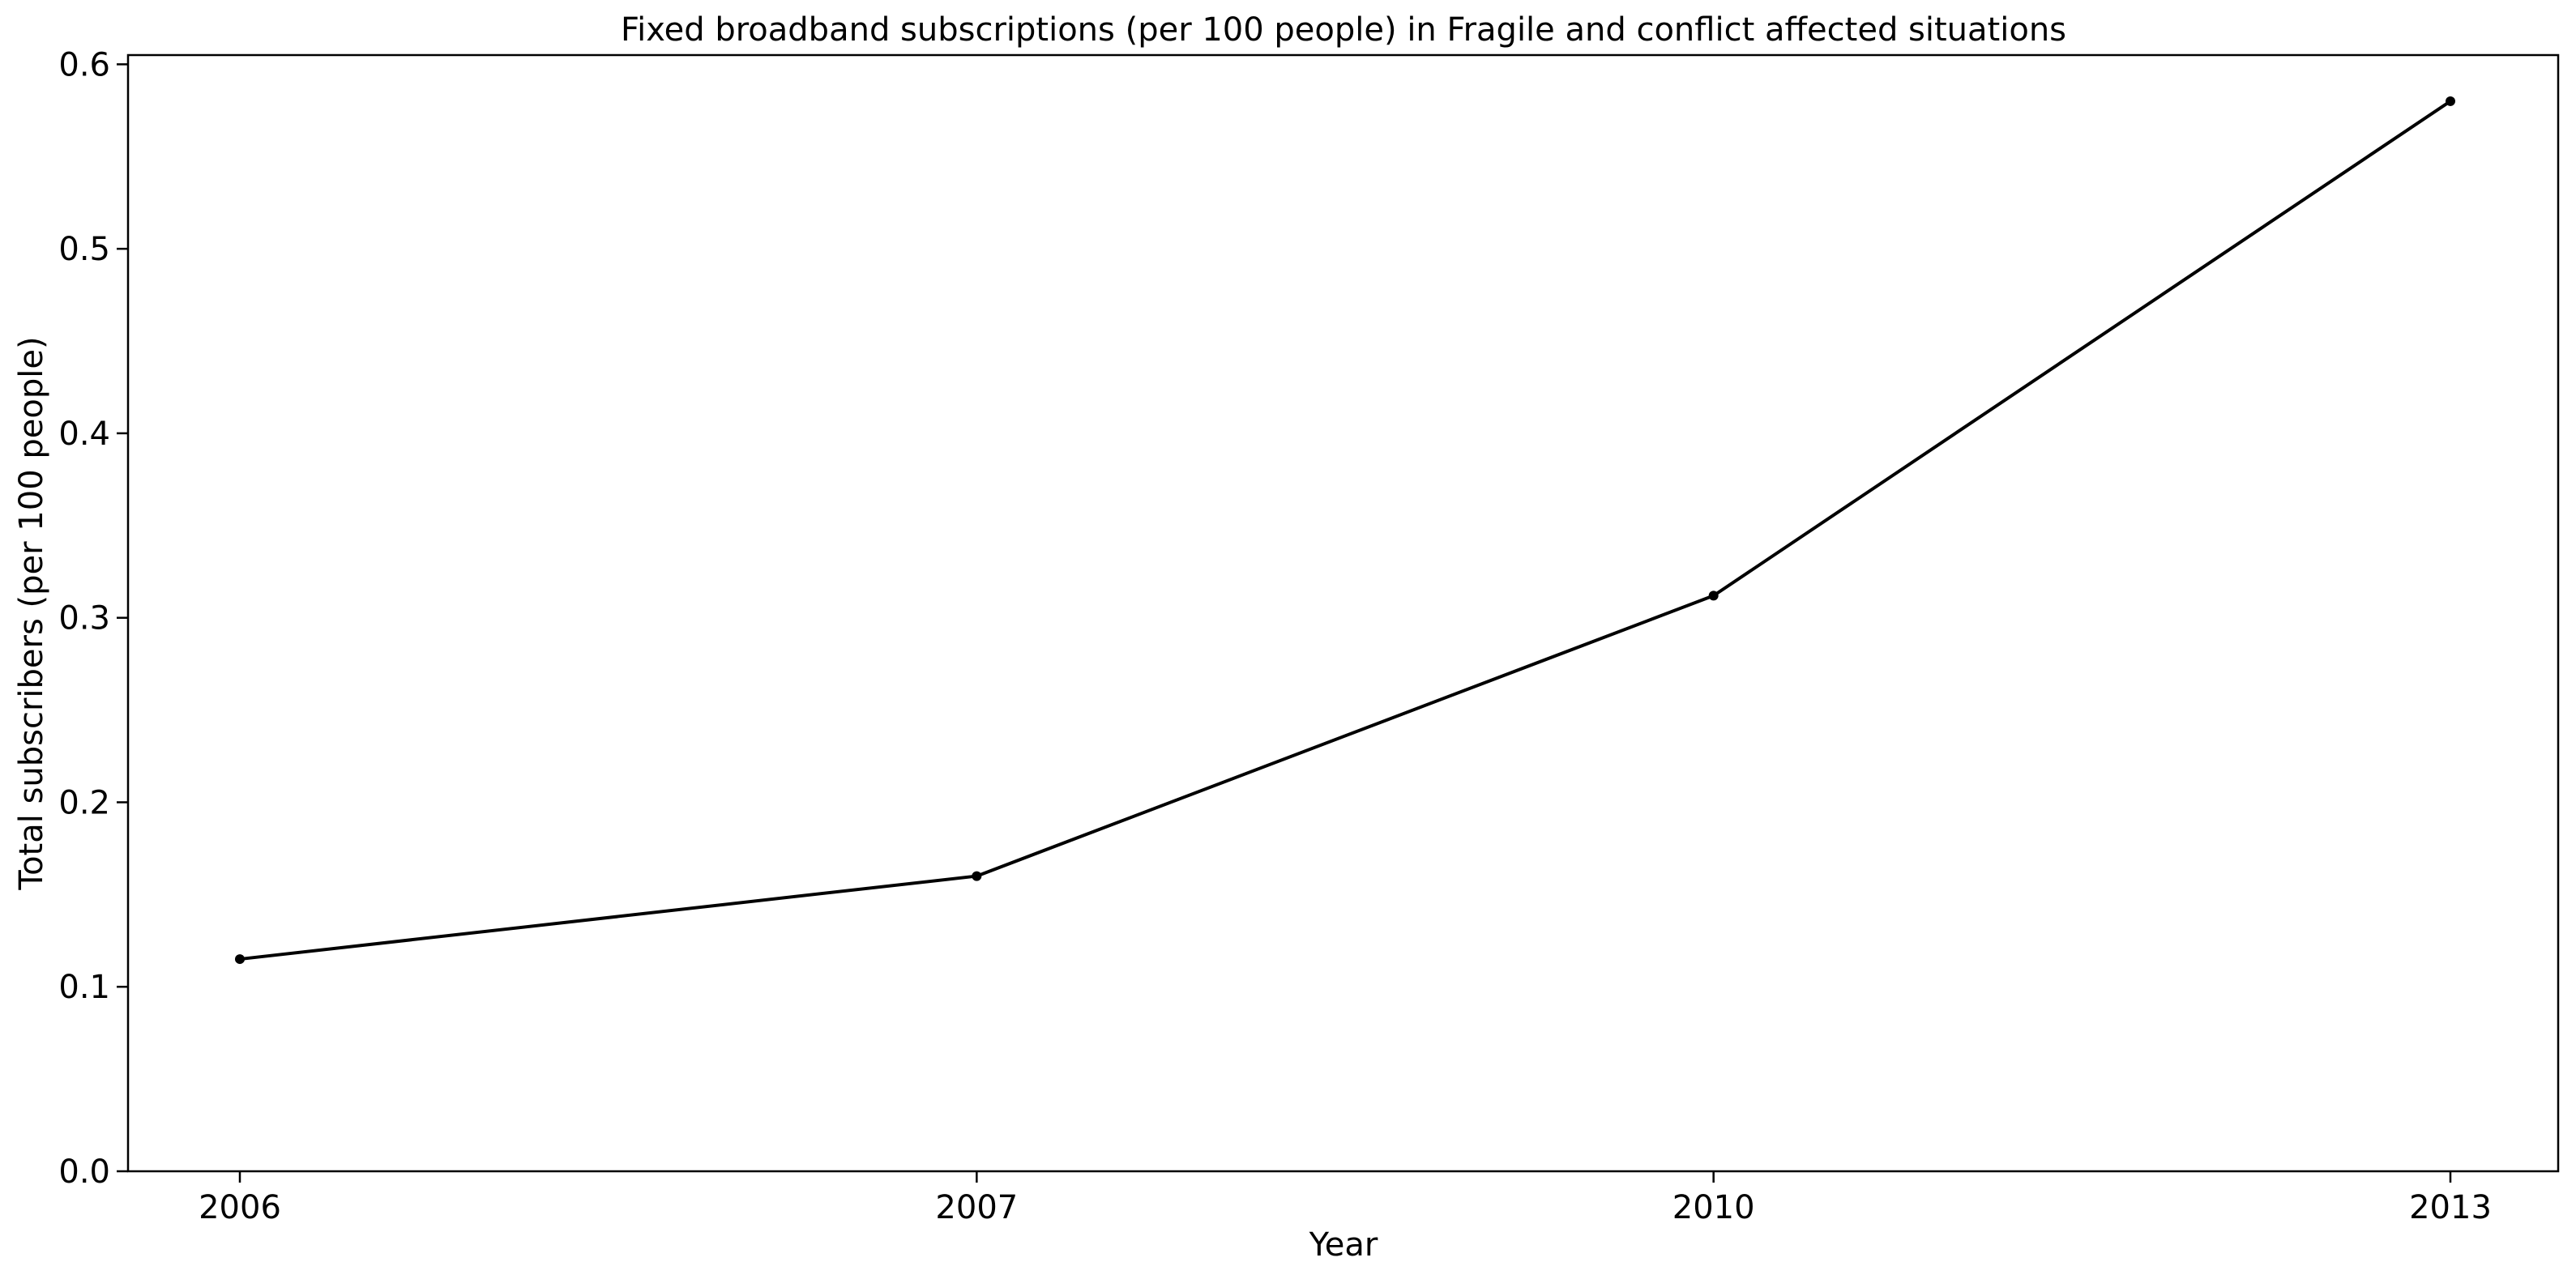 The image size is (2576, 1279). Describe the element at coordinates (84, 987) in the screenshot. I see `y-tick-label: 0.1` at that location.